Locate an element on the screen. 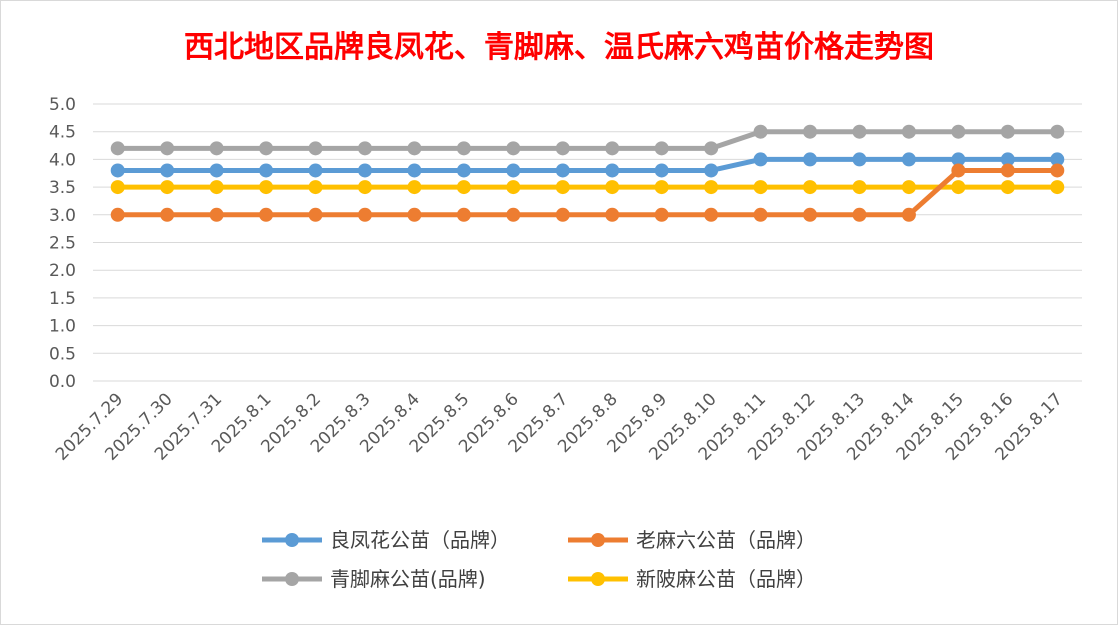  y-tick-label: 5.0 is located at coordinates (62, 105).